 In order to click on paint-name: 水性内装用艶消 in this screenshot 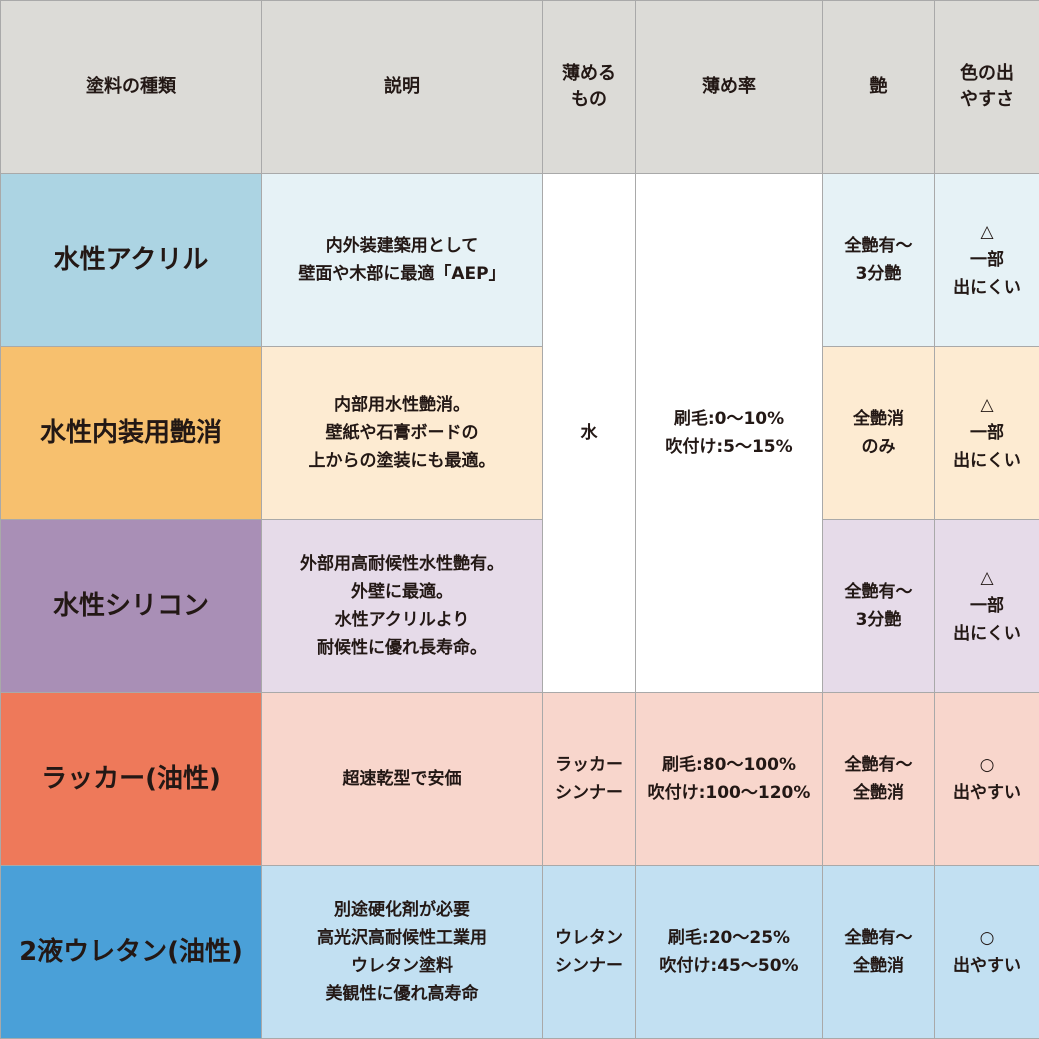, I will do `click(131, 433)`.